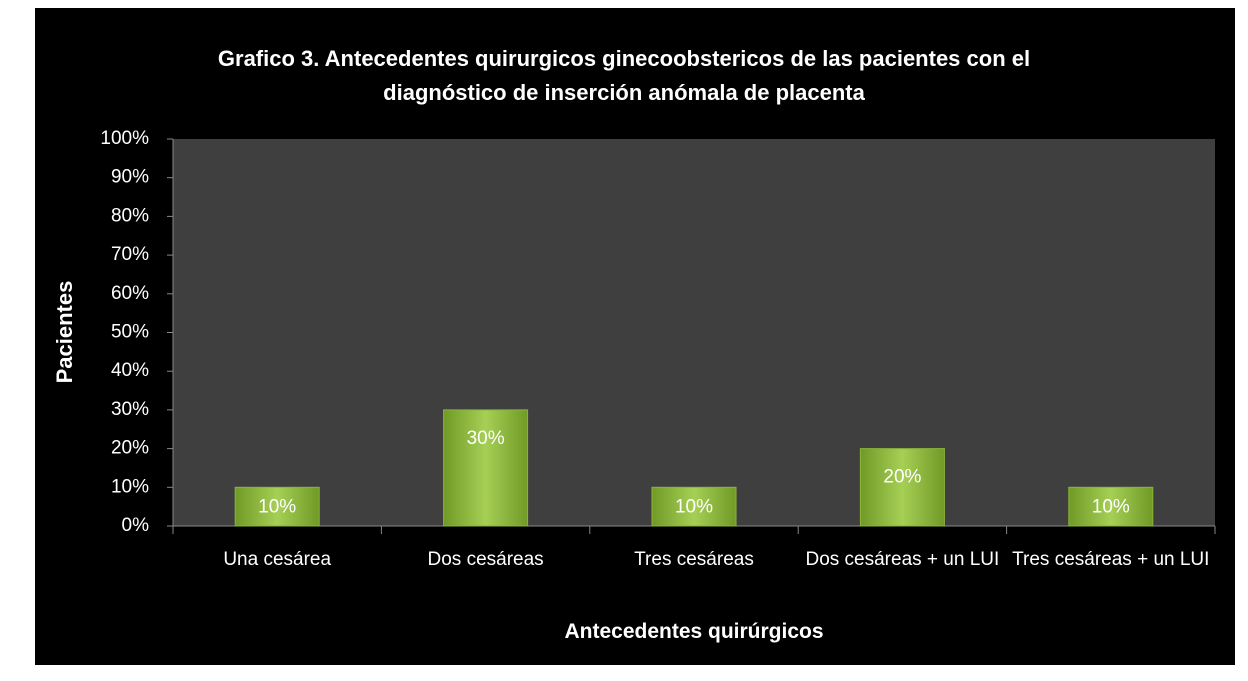  Describe the element at coordinates (130, 448) in the screenshot. I see `y-tick-label: 20%` at that location.